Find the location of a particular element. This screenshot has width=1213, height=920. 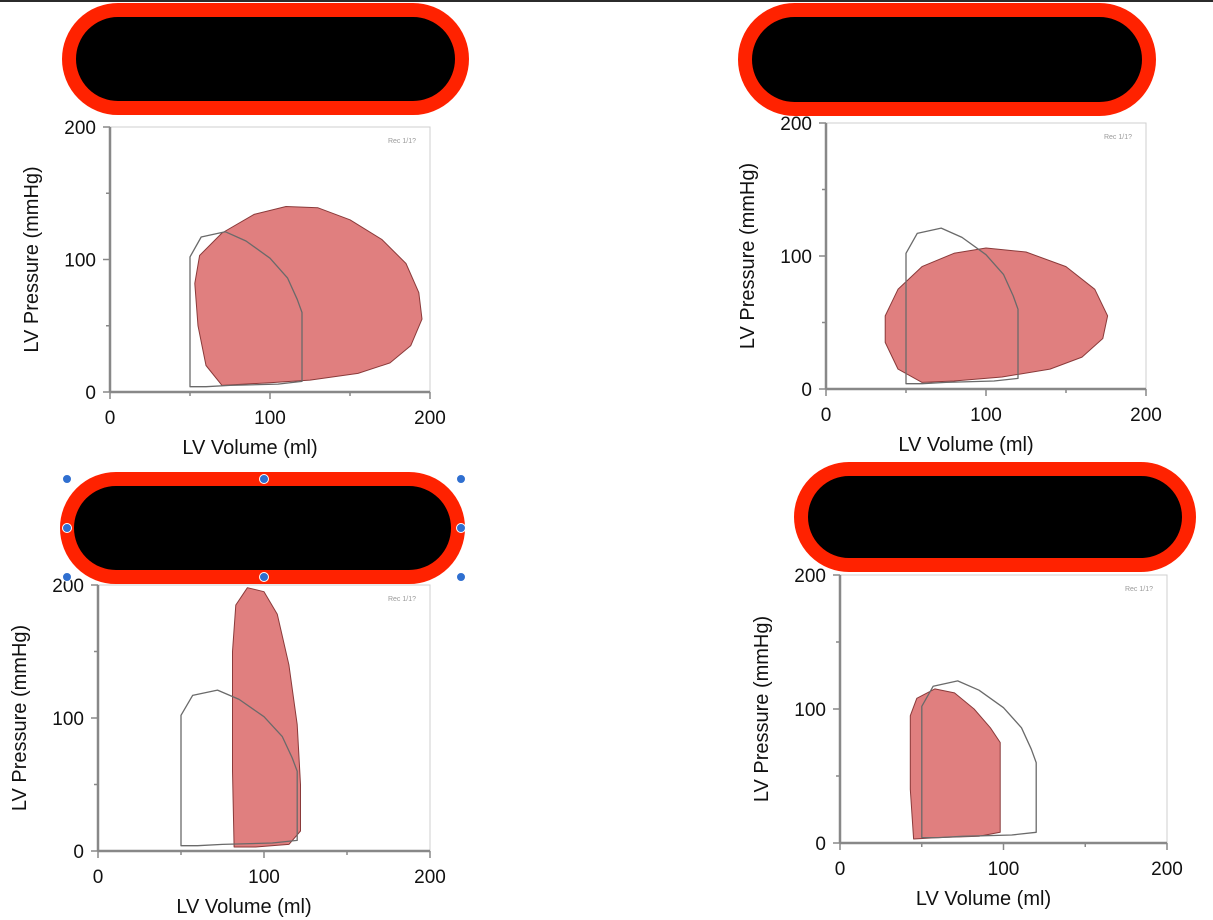

y-axis-title-1: LV Pressure (mmHg) is located at coordinates (32, 259).